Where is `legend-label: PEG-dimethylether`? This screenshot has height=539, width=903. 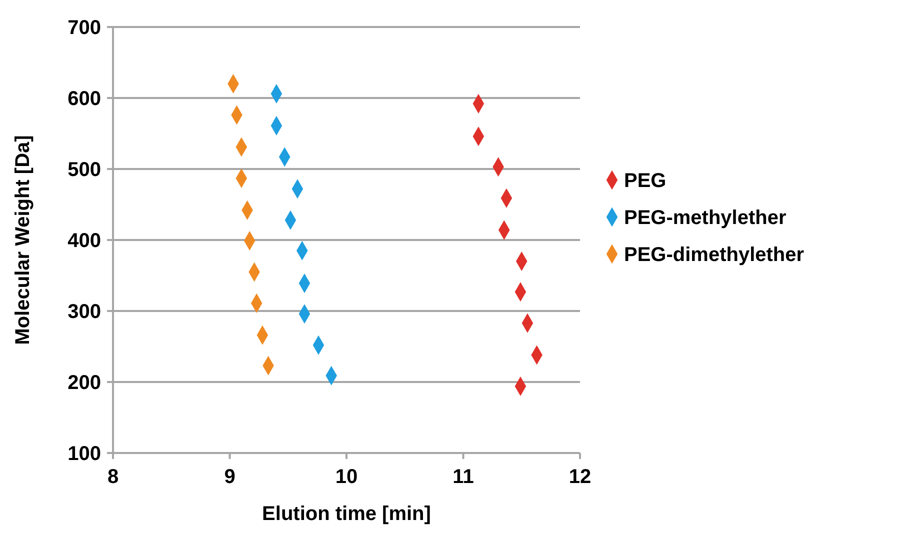
legend-label: PEG-dimethylether is located at coordinates (714, 255).